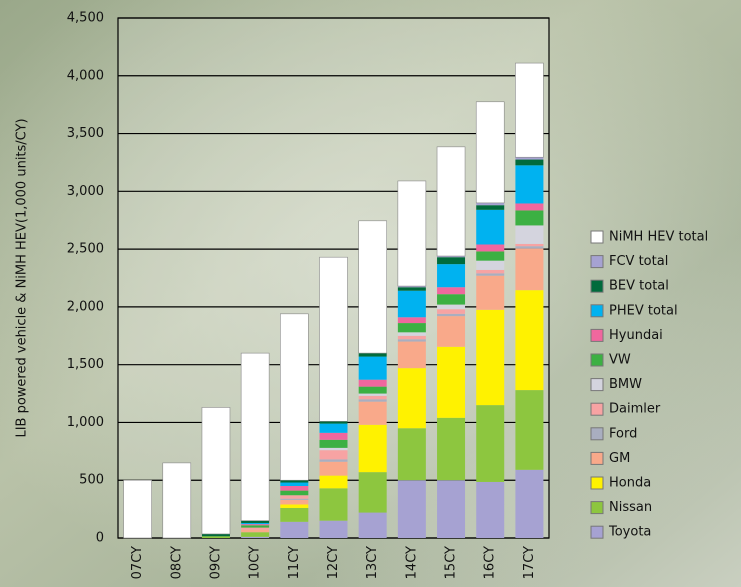 This screenshot has height=587, width=741. I want to click on legend-label: Honda, so click(630, 483).